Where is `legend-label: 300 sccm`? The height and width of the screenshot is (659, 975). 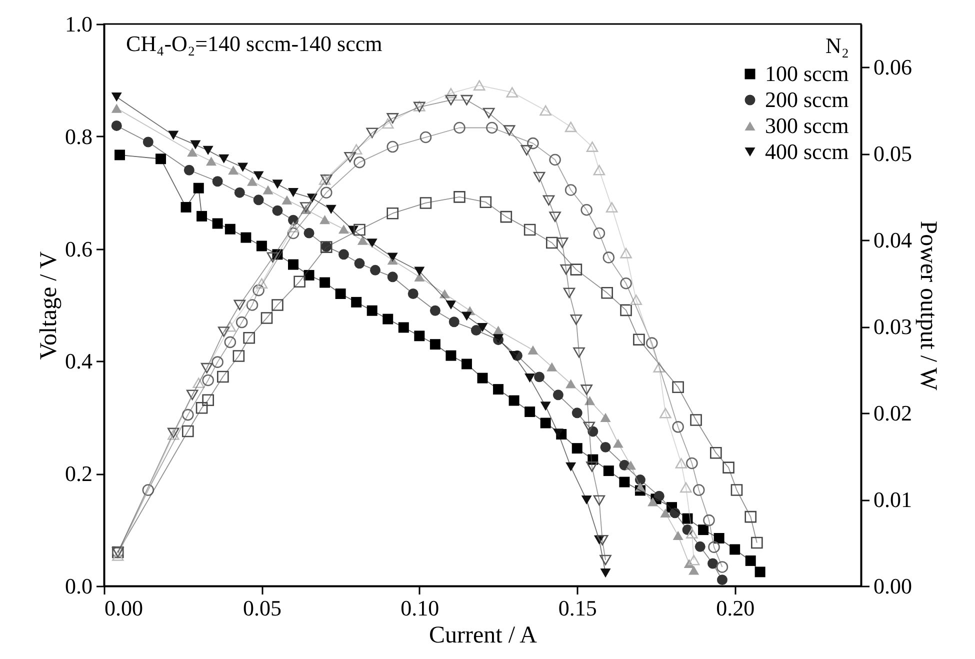
legend-label: 300 sccm is located at coordinates (807, 125).